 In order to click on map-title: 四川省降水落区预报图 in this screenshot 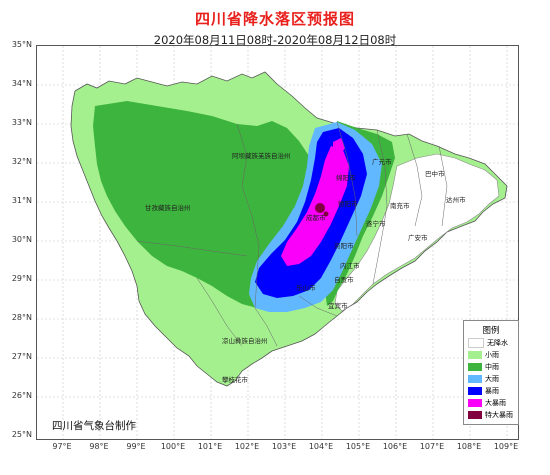, I will do `click(274, 19)`.